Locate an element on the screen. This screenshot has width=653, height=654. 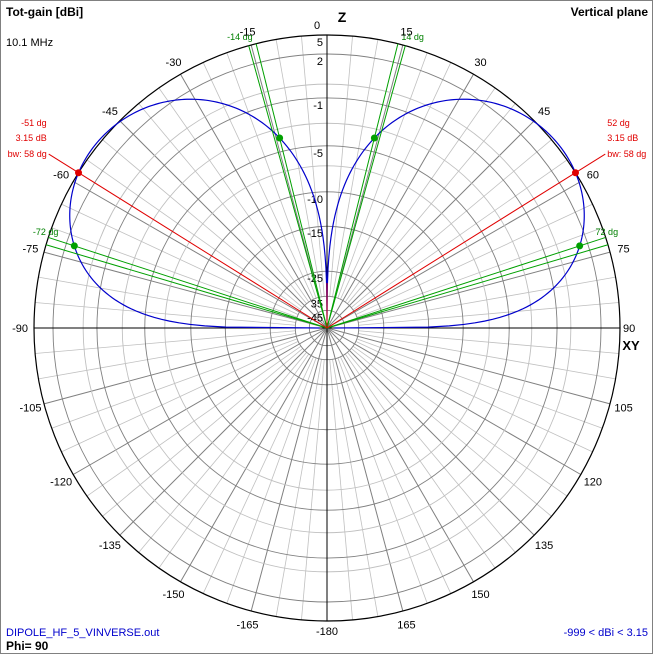
angle-label: -150 is located at coordinates (173, 595).